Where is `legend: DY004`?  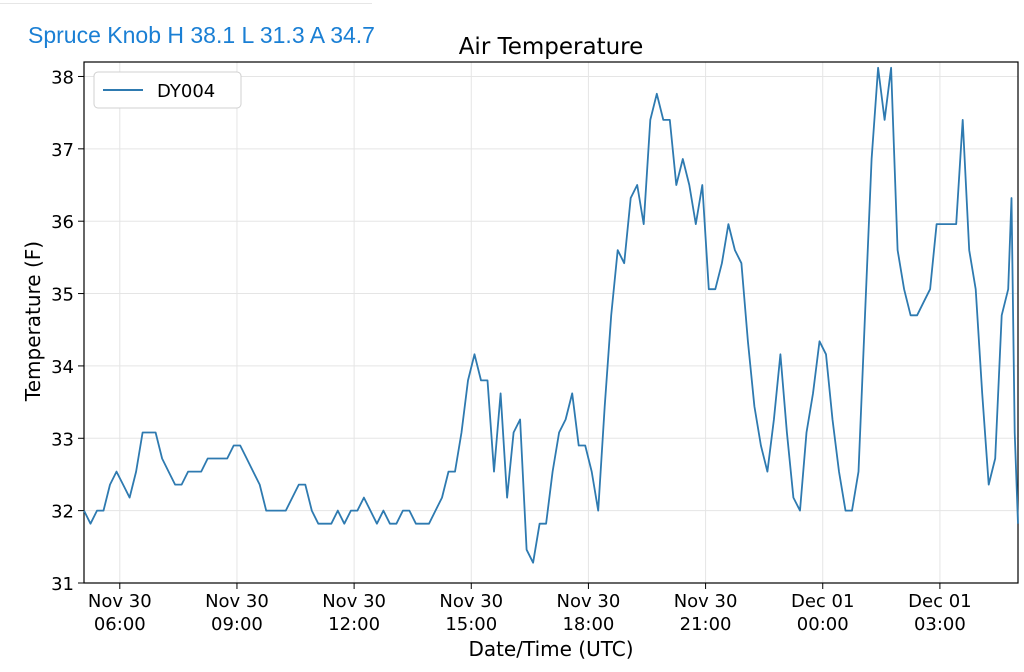 legend: DY004 is located at coordinates (167, 90).